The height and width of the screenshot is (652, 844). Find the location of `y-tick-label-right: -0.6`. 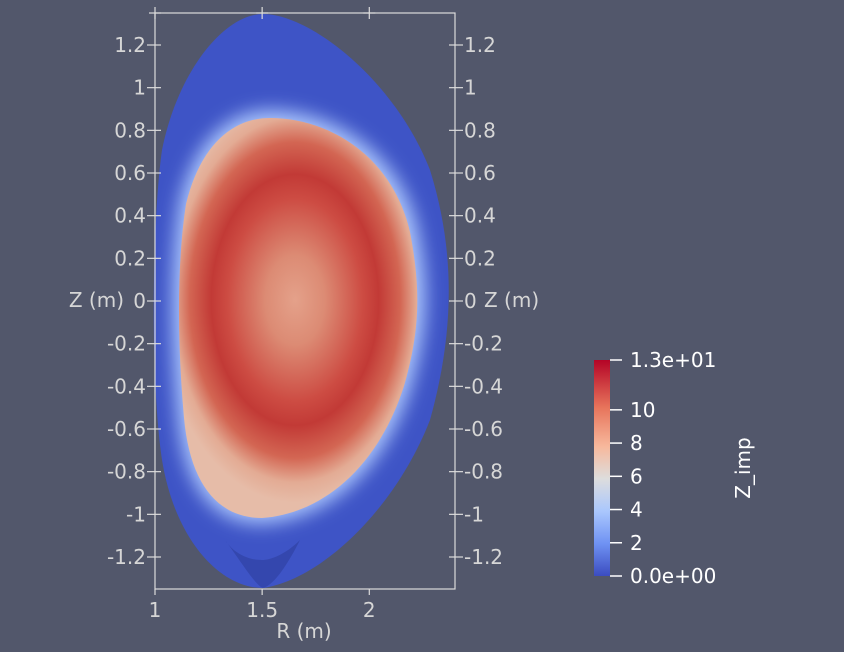

y-tick-label-right: -0.6 is located at coordinates (483, 429).